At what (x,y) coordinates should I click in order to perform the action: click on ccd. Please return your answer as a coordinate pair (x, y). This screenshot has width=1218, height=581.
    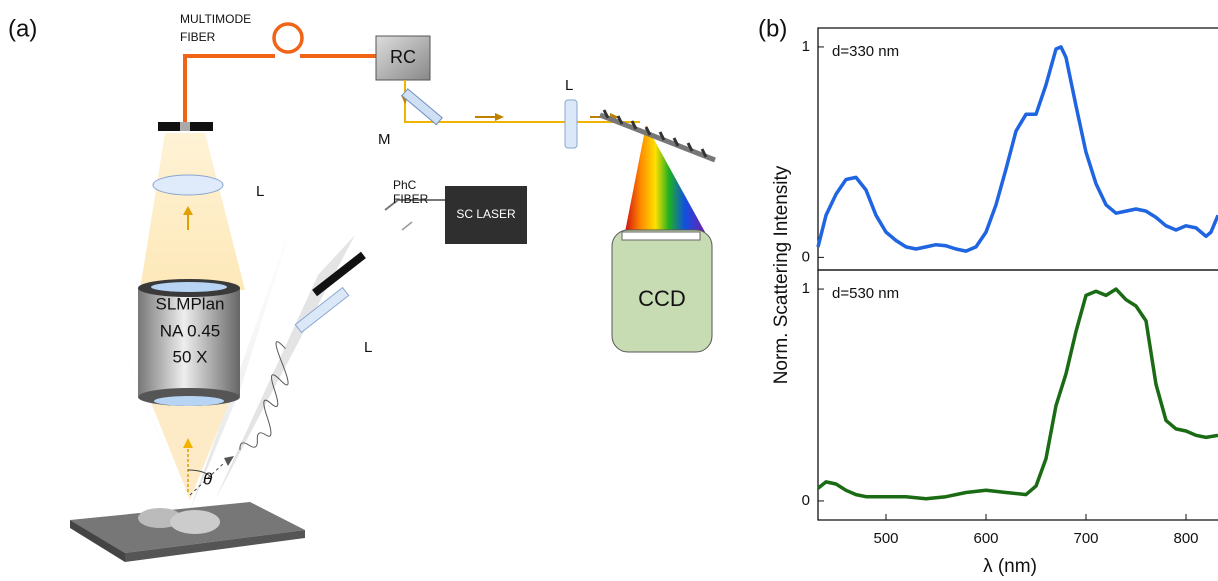
    Looking at the image, I should click on (662, 291).